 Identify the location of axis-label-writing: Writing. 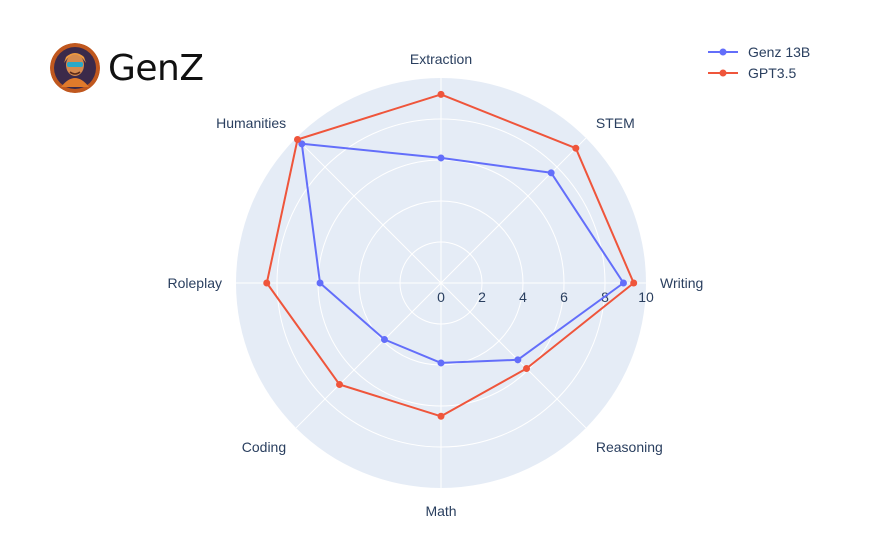
(681, 283).